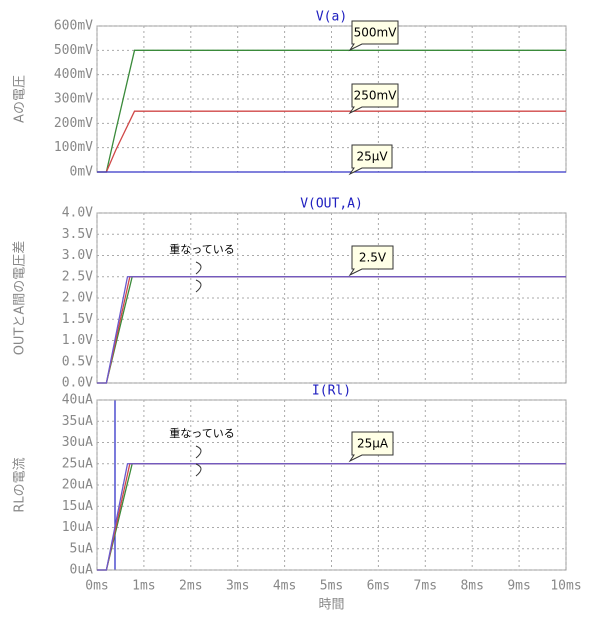 The image size is (600, 621). Describe the element at coordinates (77, 442) in the screenshot. I see `y-tick-label: 30uA` at that location.